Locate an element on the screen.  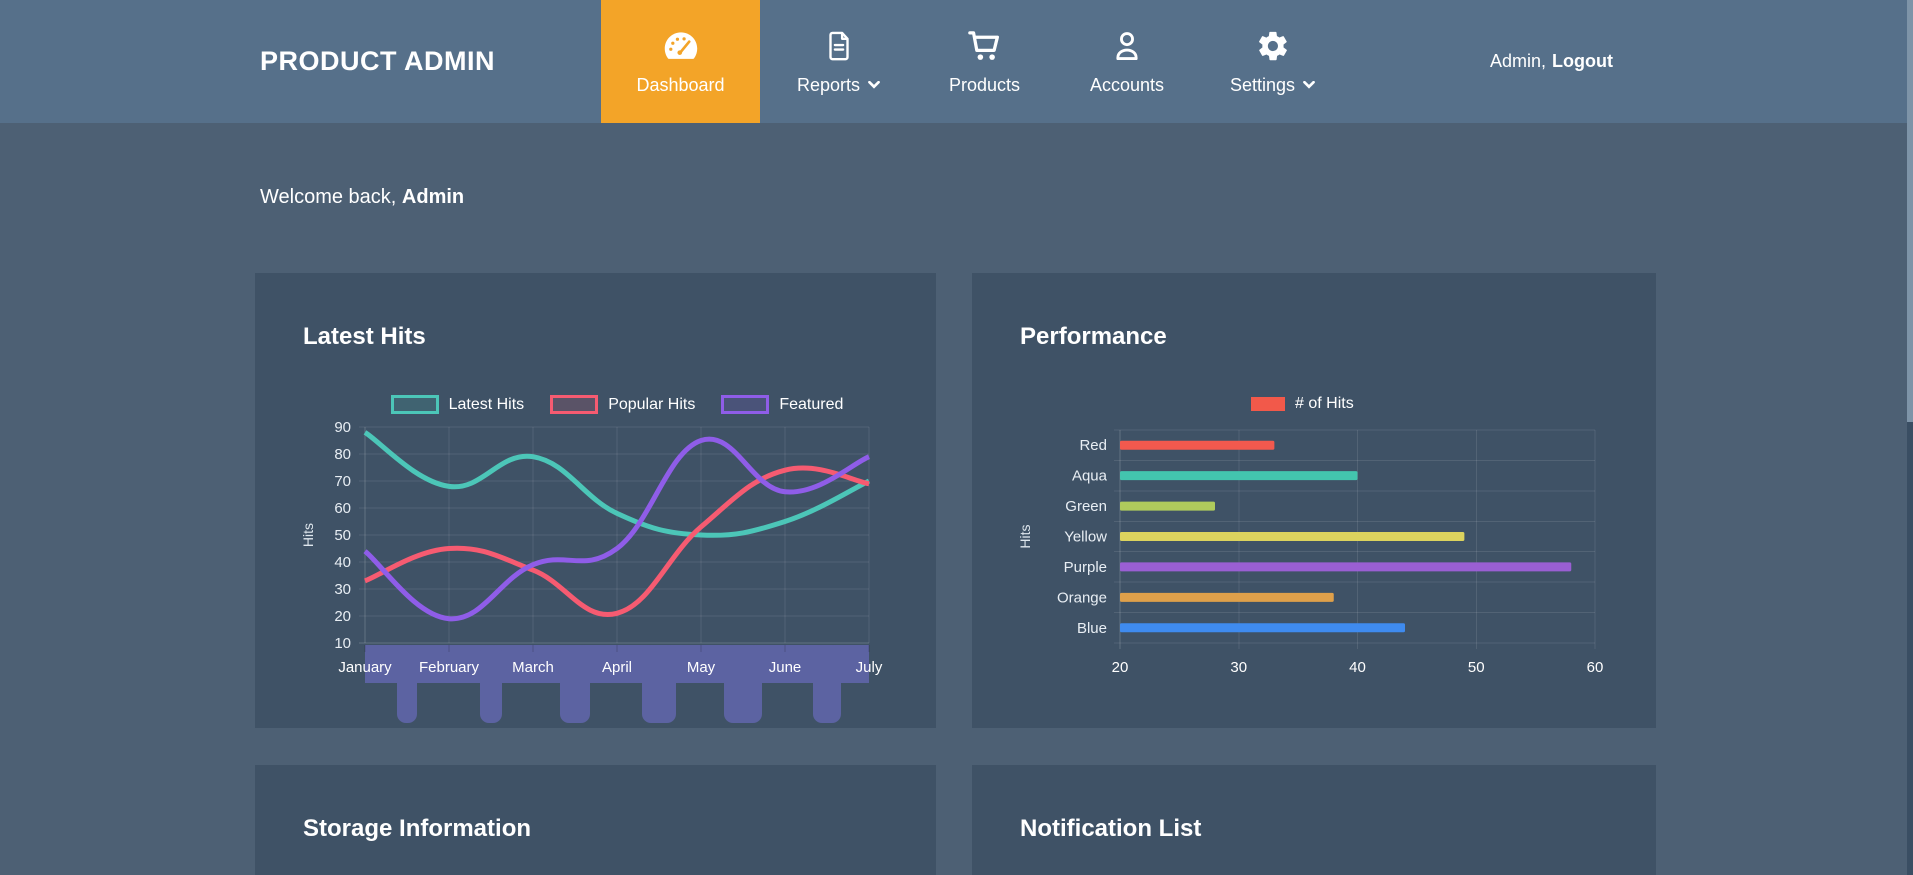
brand-title: PRODUCT ADMIN is located at coordinates (377, 61).